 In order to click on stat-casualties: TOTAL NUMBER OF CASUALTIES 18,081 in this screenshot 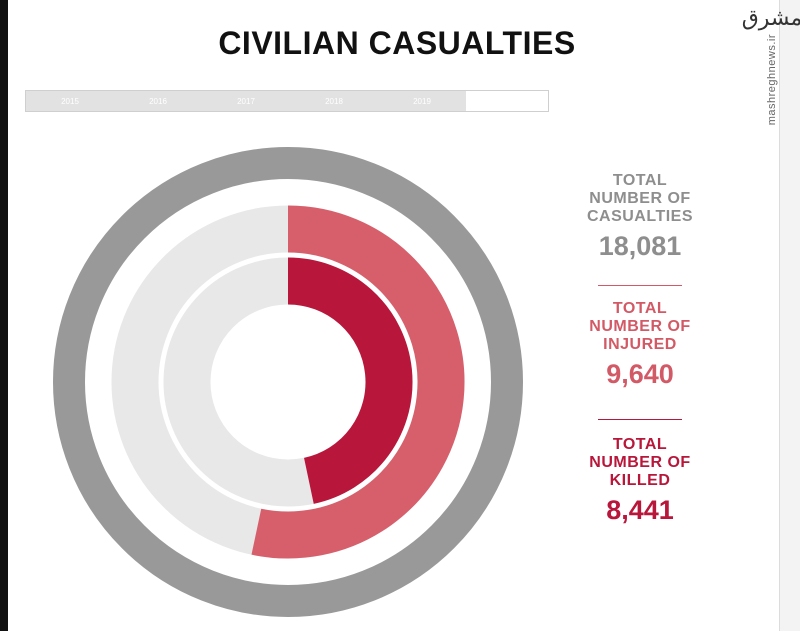, I will do `click(640, 217)`.